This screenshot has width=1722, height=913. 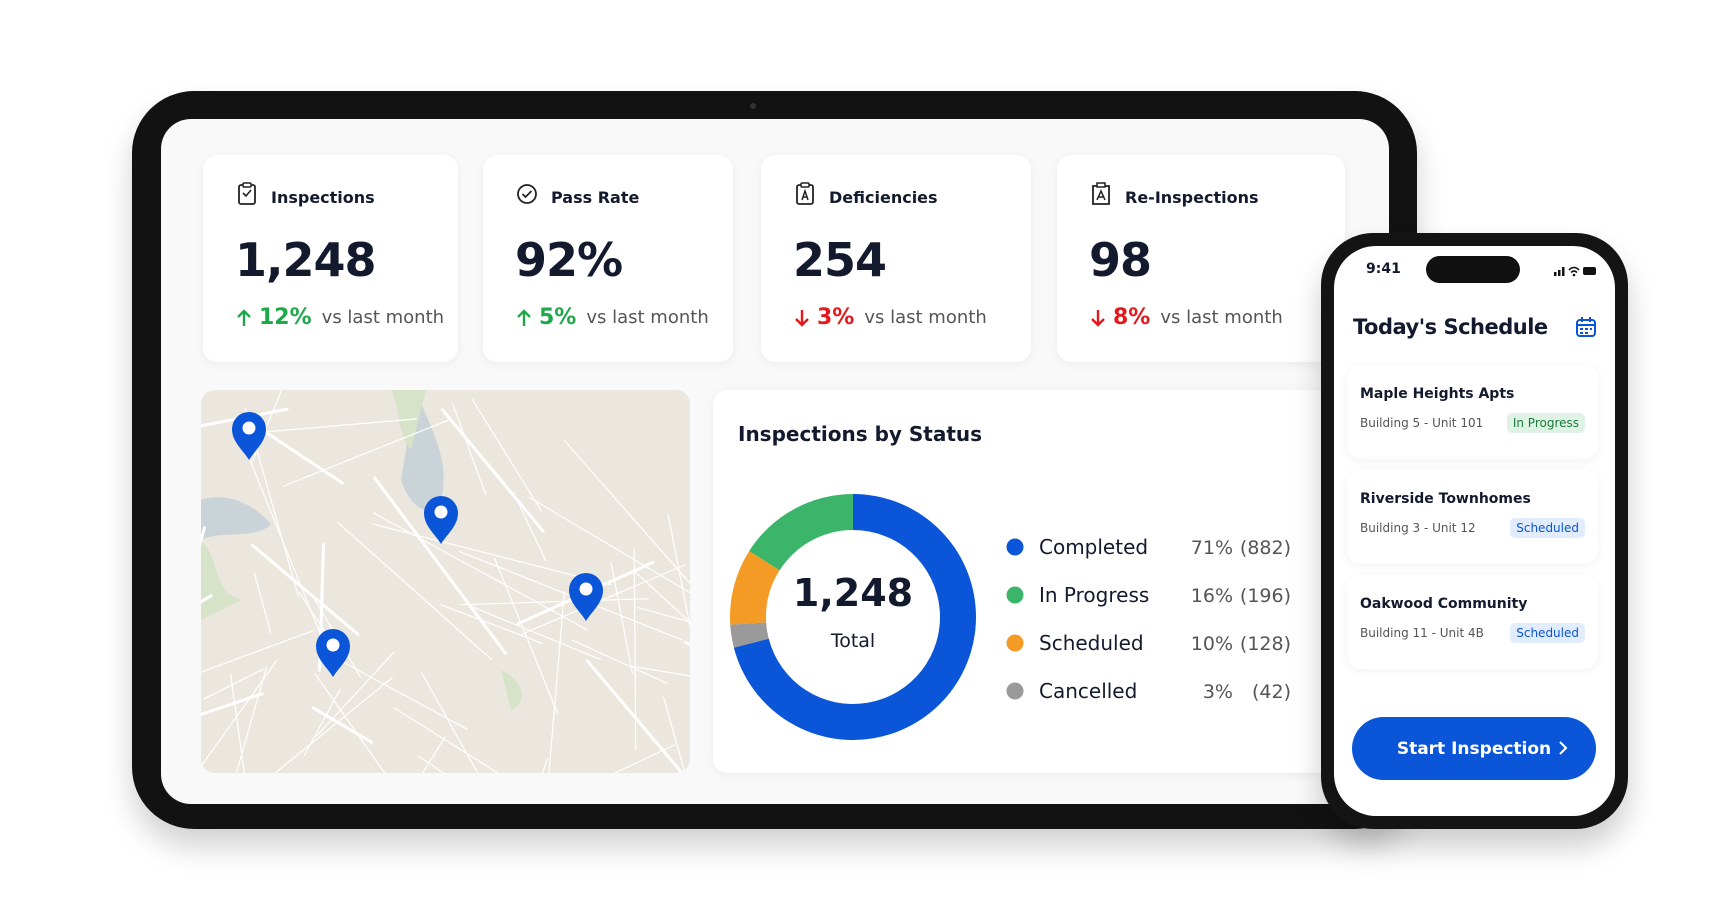 I want to click on map-canvas, so click(x=445, y=581).